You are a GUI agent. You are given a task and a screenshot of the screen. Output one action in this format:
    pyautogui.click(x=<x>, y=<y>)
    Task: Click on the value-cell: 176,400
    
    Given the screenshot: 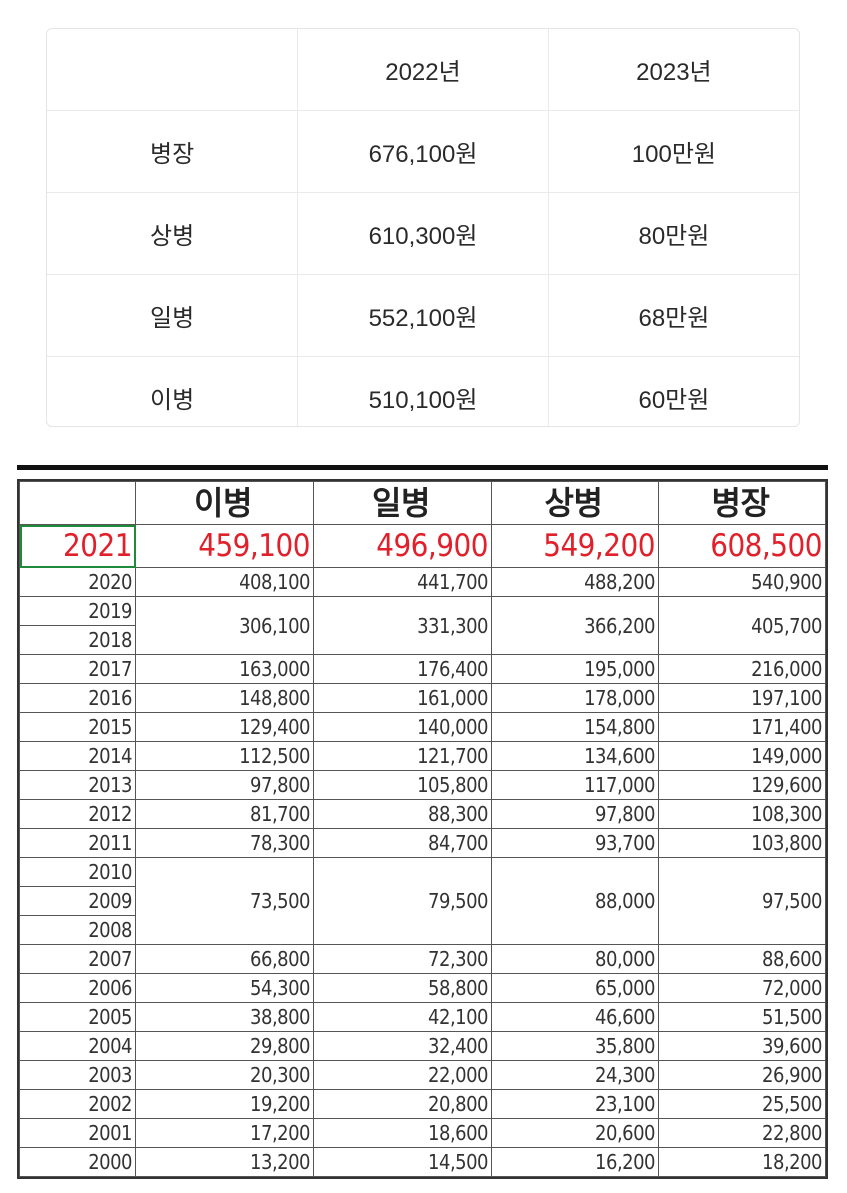 What is the action you would take?
    pyautogui.click(x=402, y=669)
    